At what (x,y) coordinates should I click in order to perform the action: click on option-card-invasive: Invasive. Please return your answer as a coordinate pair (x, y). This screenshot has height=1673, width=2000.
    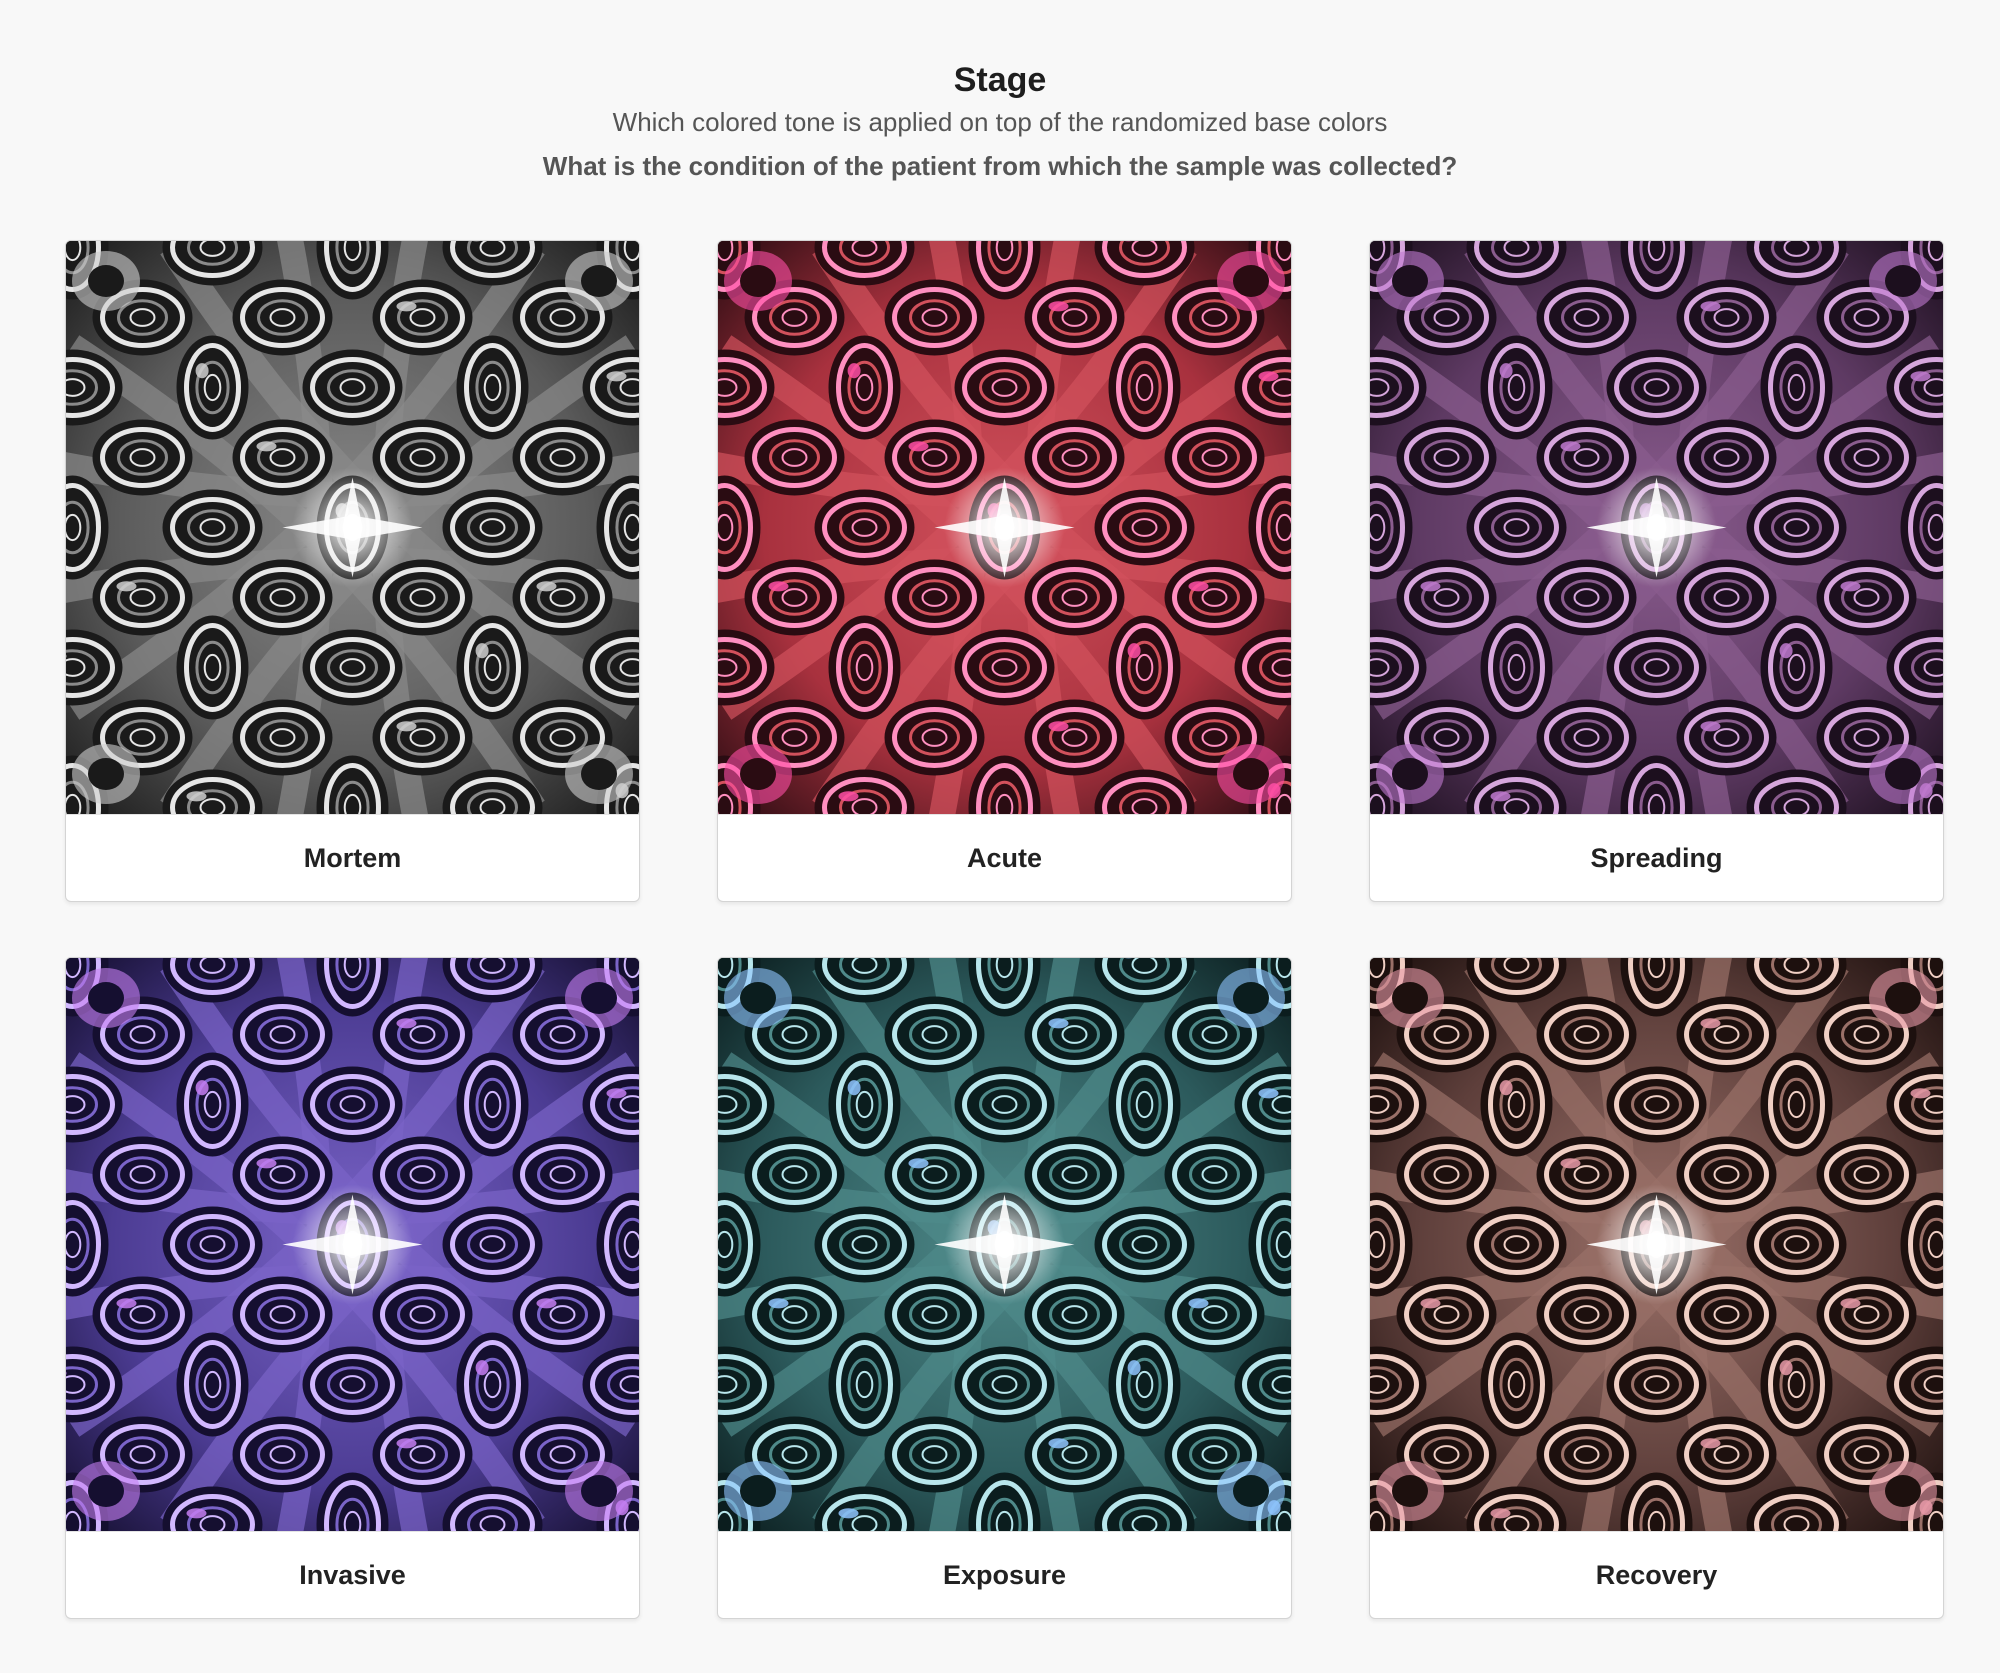
    Looking at the image, I should click on (352, 1288).